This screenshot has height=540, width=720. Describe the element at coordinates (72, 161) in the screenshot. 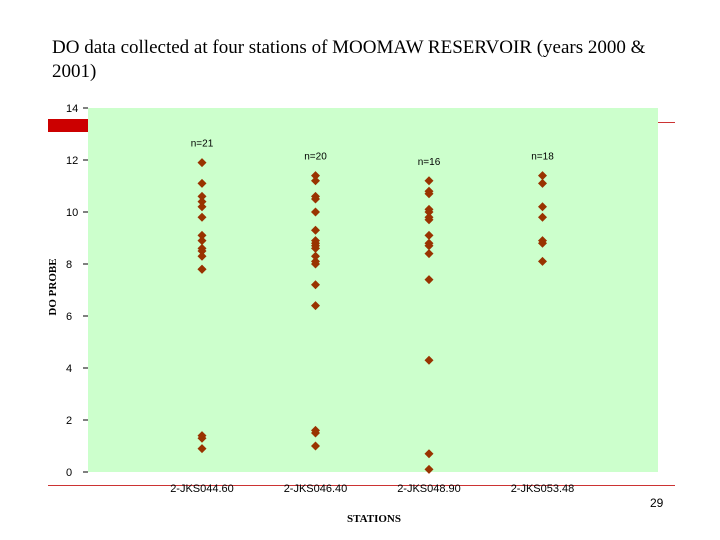

I see `y-tick-label: 12` at that location.